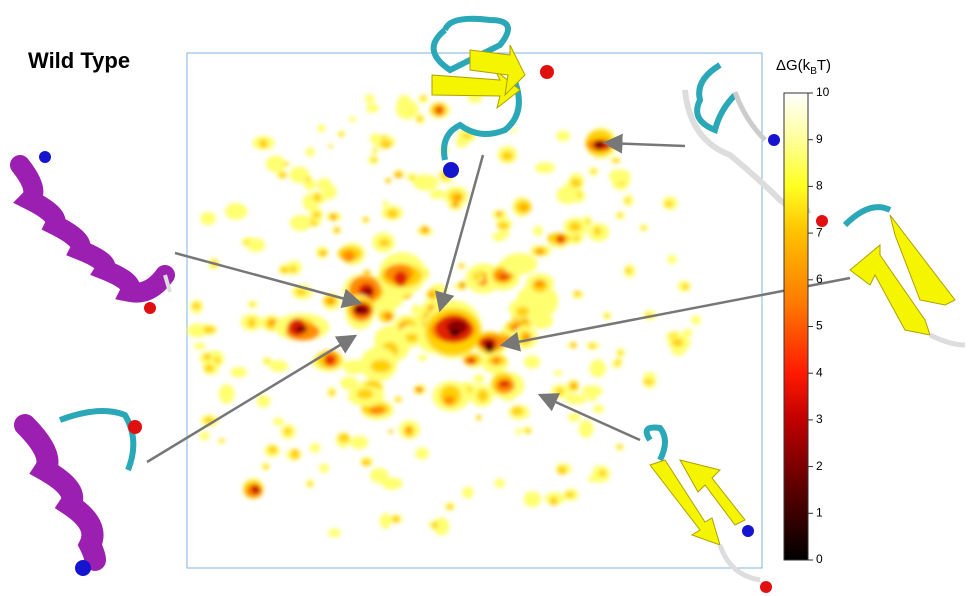 This screenshot has height=596, width=969. Describe the element at coordinates (819, 559) in the screenshot. I see `tick-label: 0` at that location.